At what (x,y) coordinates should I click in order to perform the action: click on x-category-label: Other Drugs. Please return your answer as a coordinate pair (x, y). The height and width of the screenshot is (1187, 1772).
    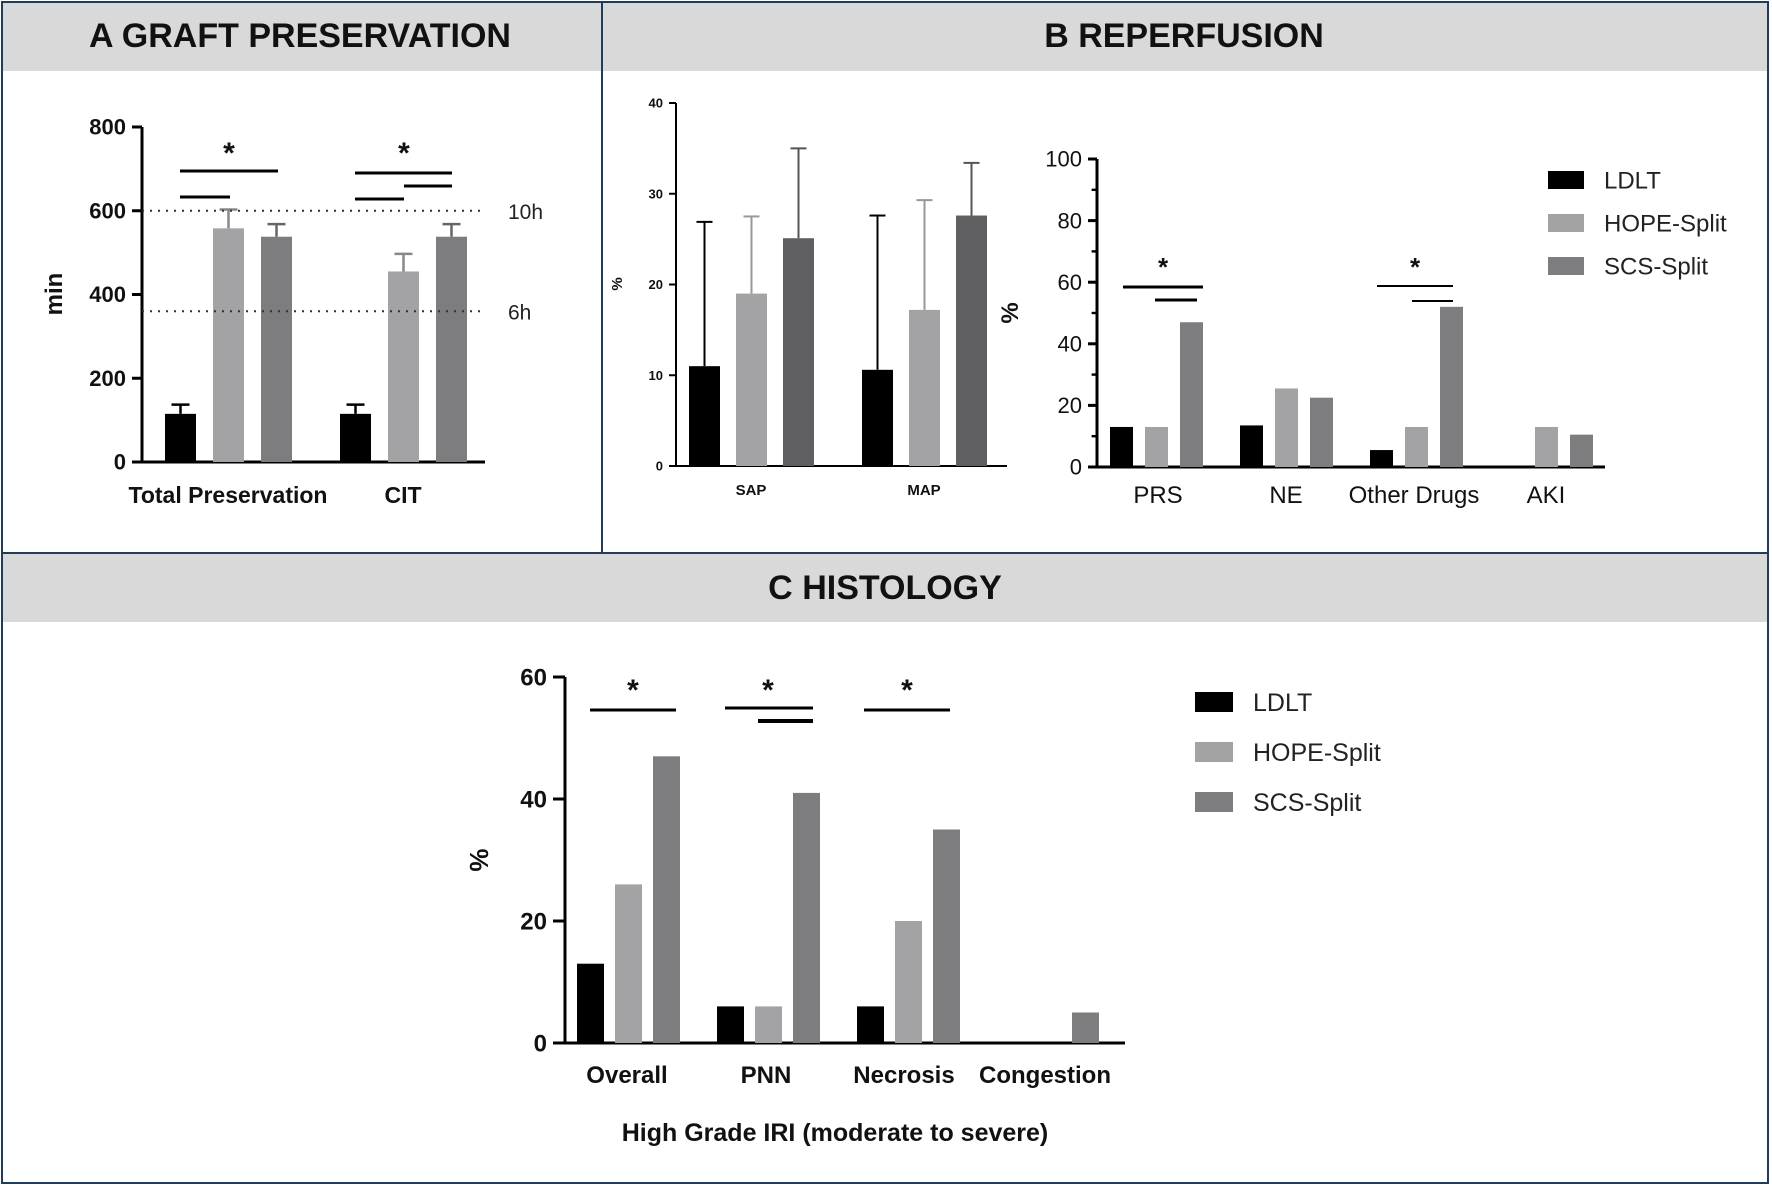
    Looking at the image, I should click on (1414, 495).